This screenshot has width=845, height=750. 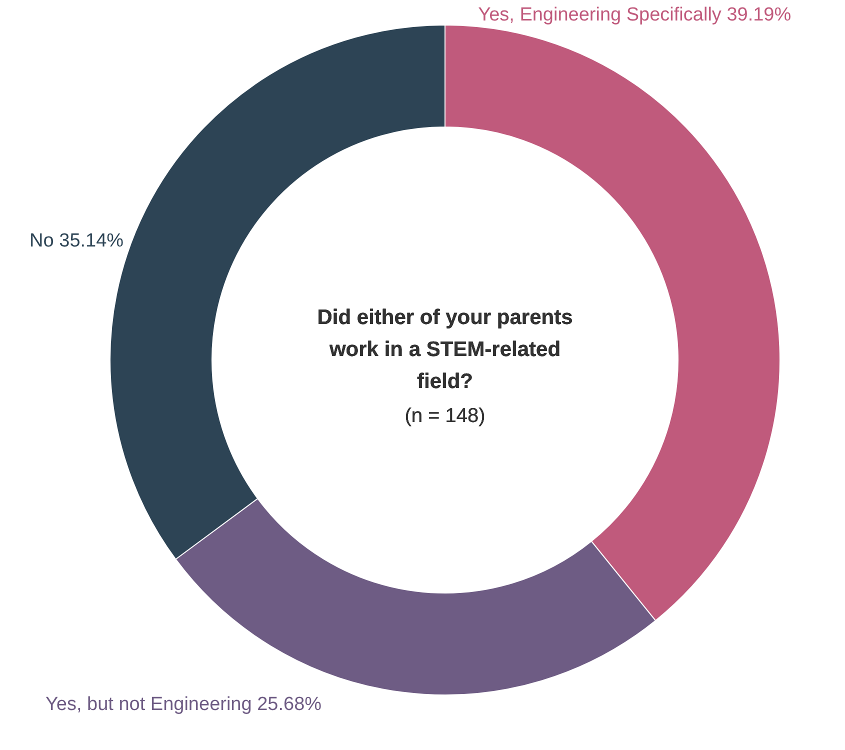 I want to click on slice-label: No 35.14%, so click(x=77, y=241).